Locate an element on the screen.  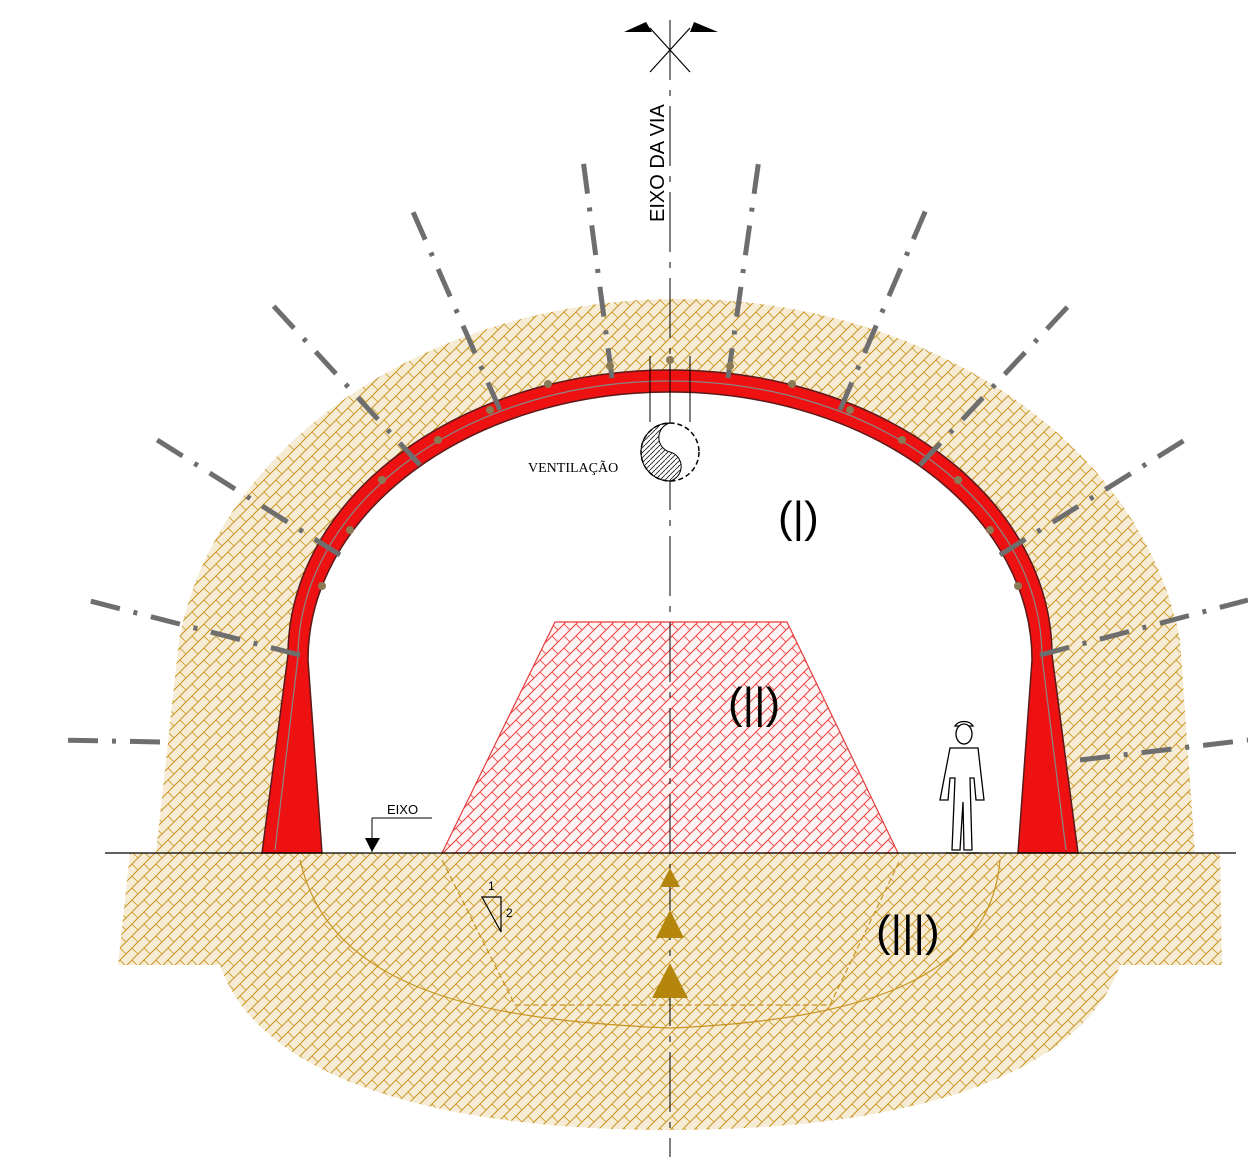
drain-arrows is located at coordinates (670, 933).